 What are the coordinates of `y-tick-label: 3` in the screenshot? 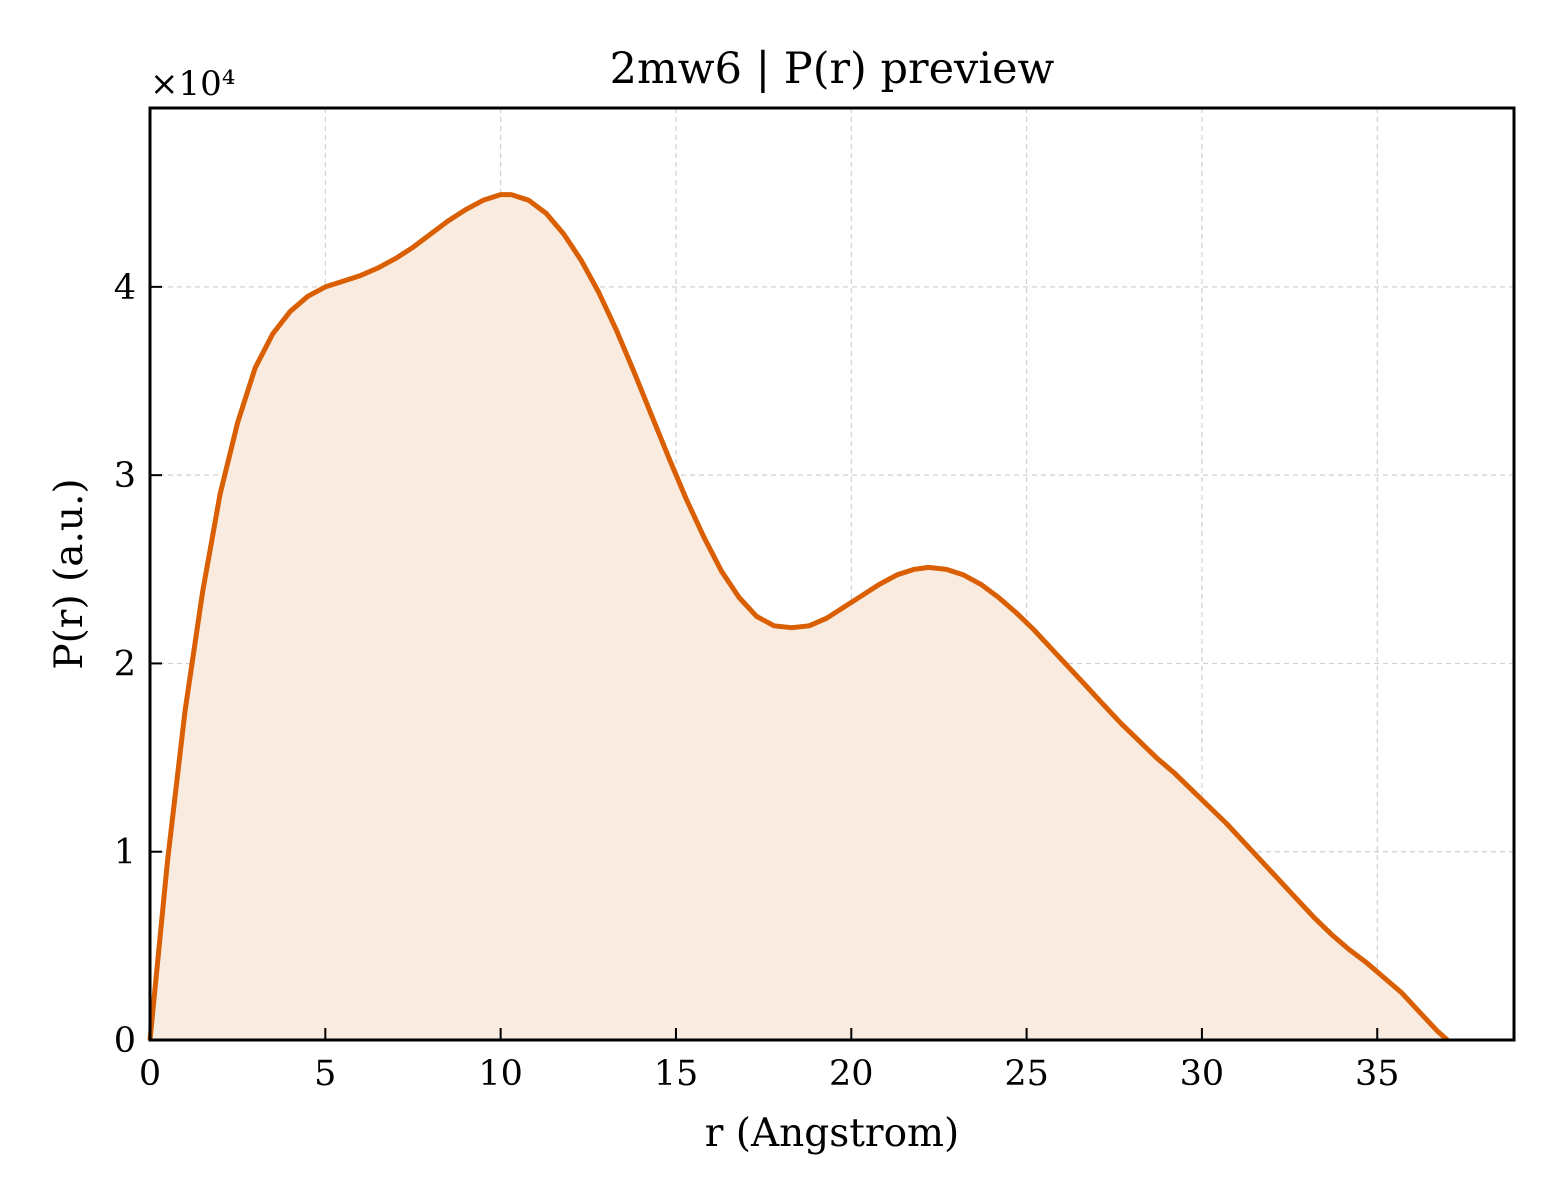 It's located at (125, 476).